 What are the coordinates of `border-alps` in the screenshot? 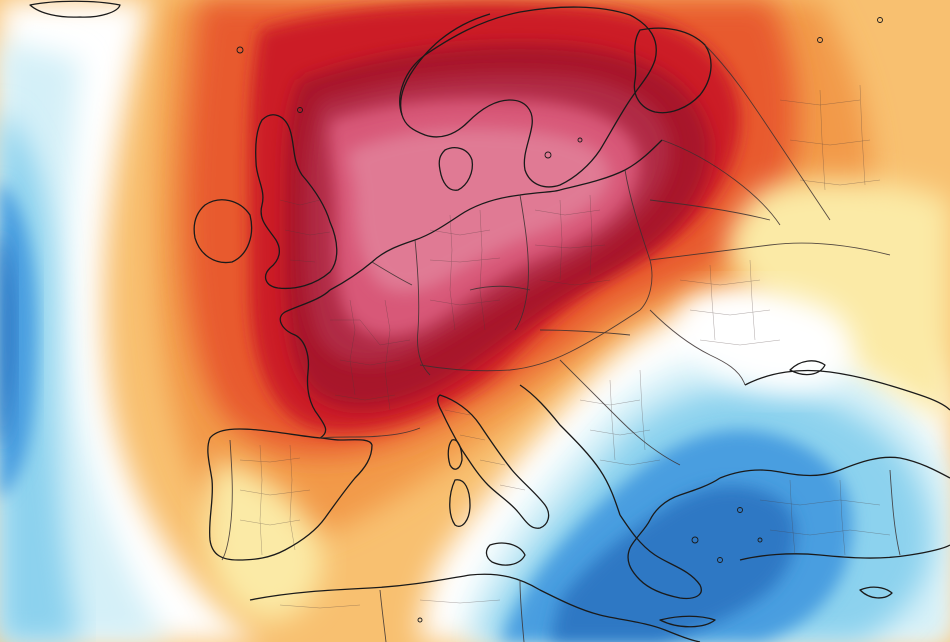 It's located at (530, 340).